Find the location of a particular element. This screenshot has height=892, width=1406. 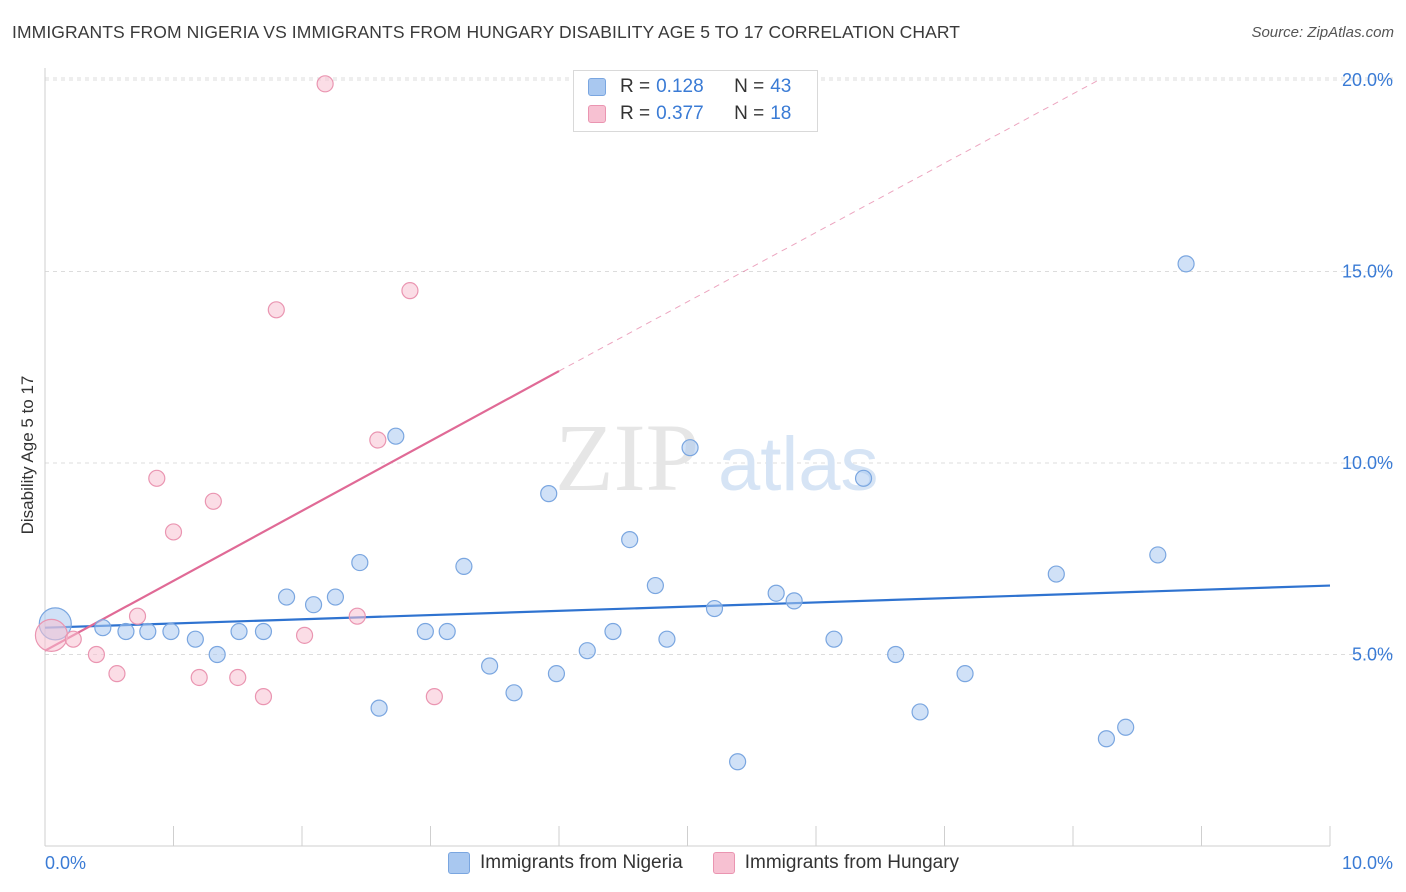

x-tick-label: 10.0% is located at coordinates (1367, 863).